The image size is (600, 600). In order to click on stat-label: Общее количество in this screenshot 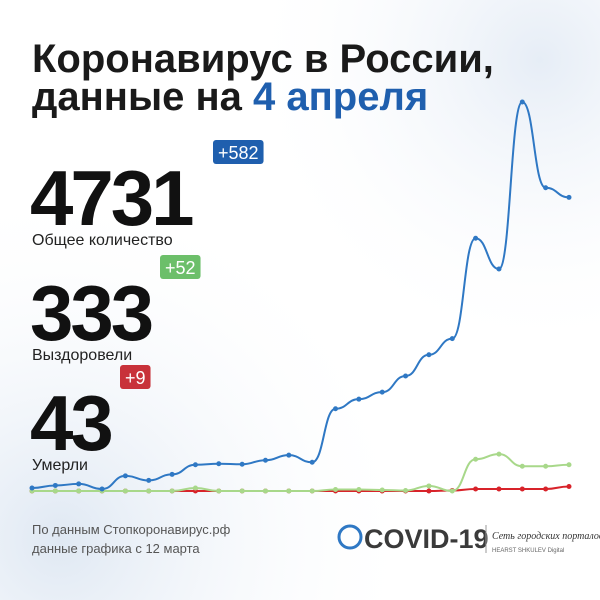, I will do `click(102, 240)`.